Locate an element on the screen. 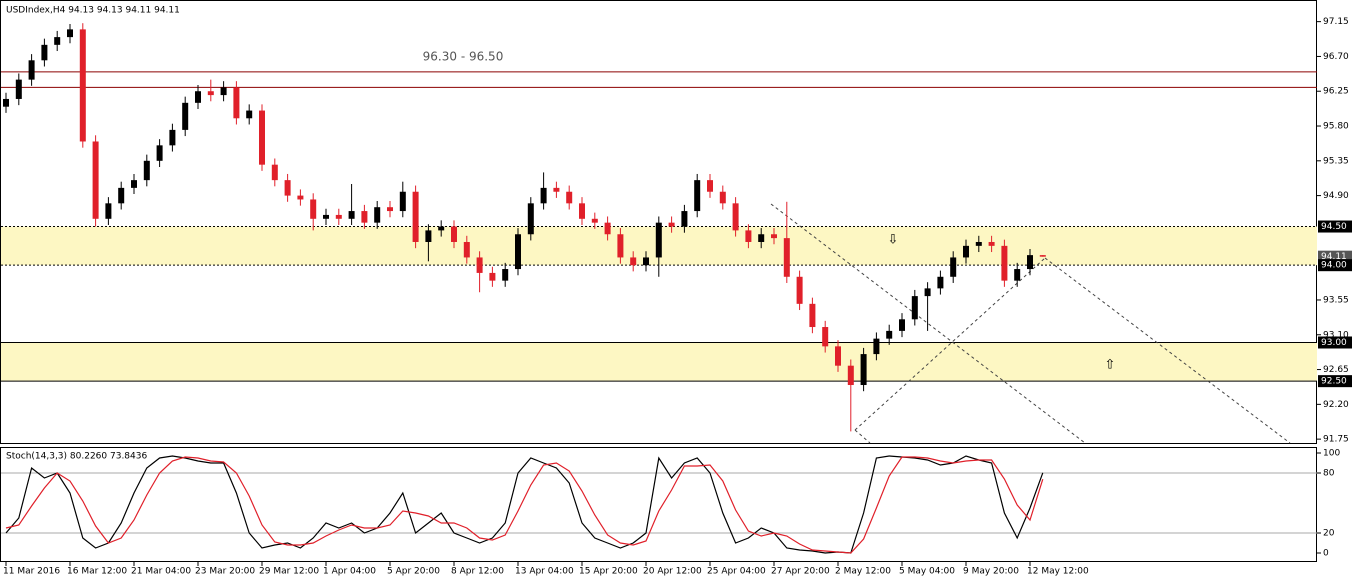  x-tick-label: 11 Mar 2016 is located at coordinates (31, 572).